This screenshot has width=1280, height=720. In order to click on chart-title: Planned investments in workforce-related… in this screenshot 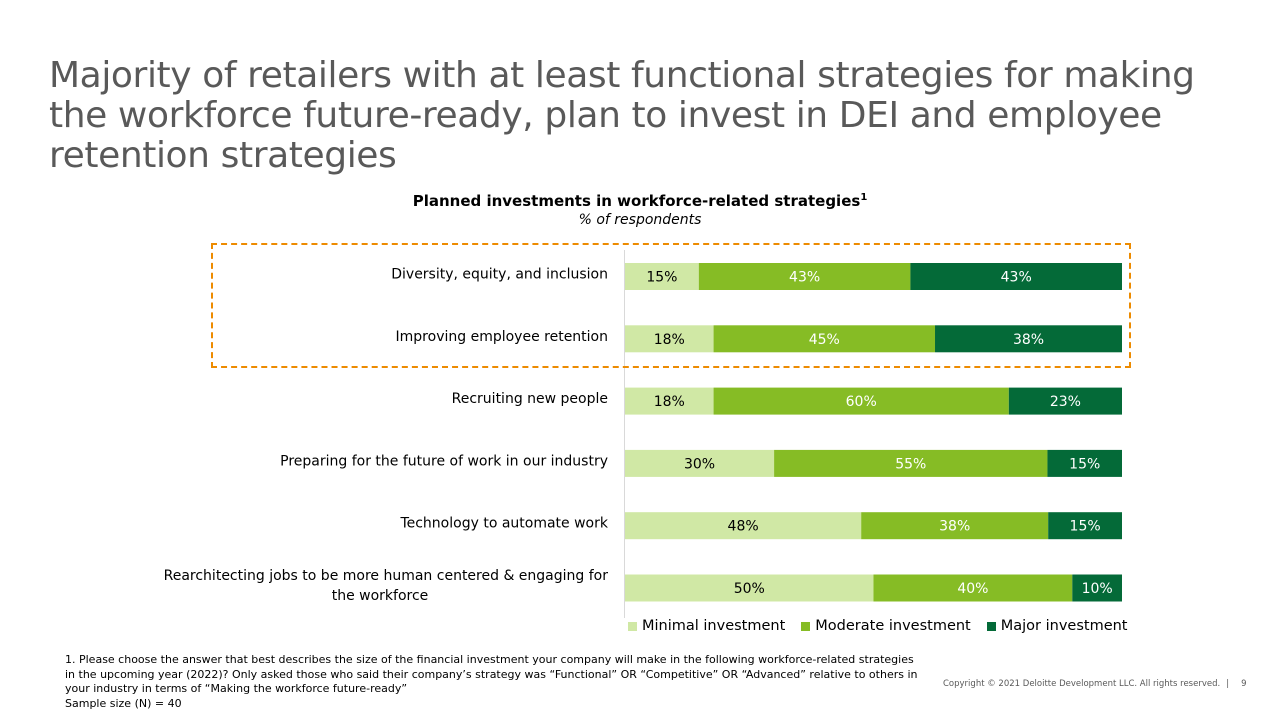, I will do `click(640, 201)`.